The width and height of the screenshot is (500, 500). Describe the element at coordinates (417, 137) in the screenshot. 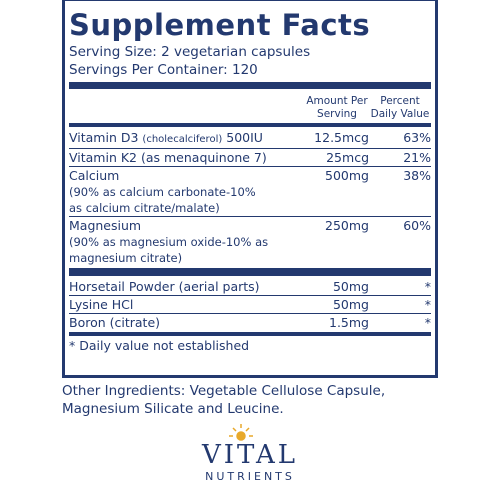

I see `daily-value: 63%` at that location.